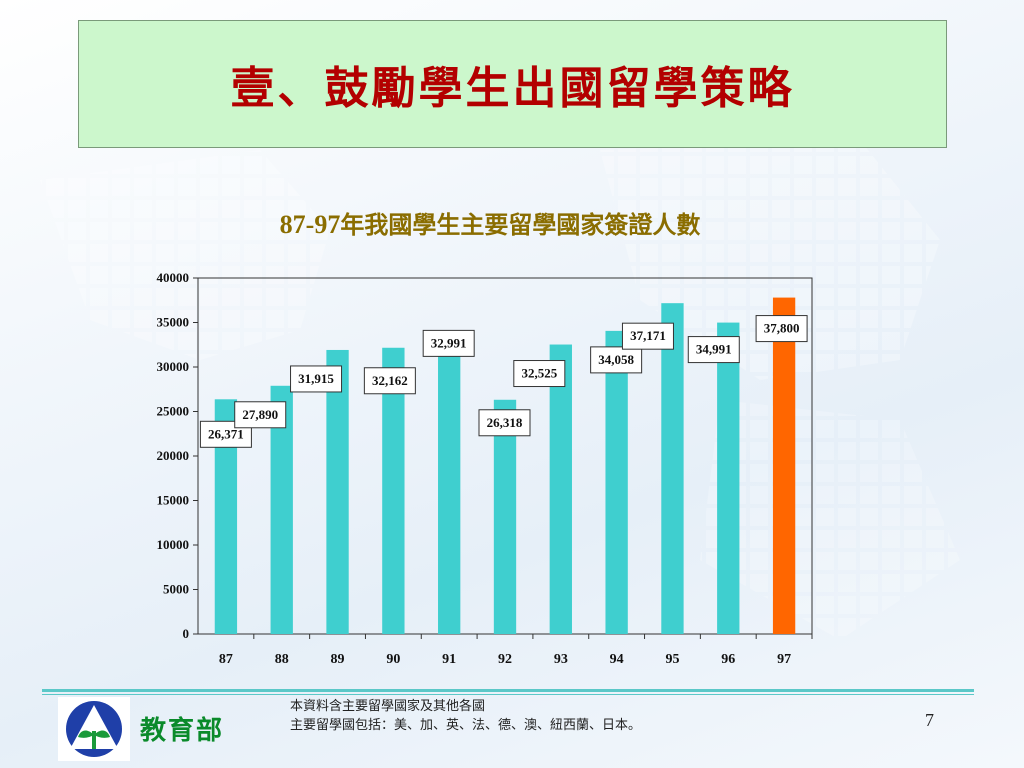 The width and height of the screenshot is (1024, 768). What do you see at coordinates (310, 224) in the screenshot?
I see `chart-title-years: 87-97` at bounding box center [310, 224].